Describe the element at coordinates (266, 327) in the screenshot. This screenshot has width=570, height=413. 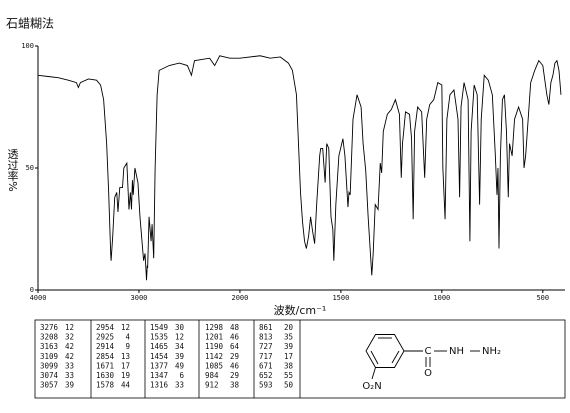
I see `peak-wavenumber: 861` at that location.